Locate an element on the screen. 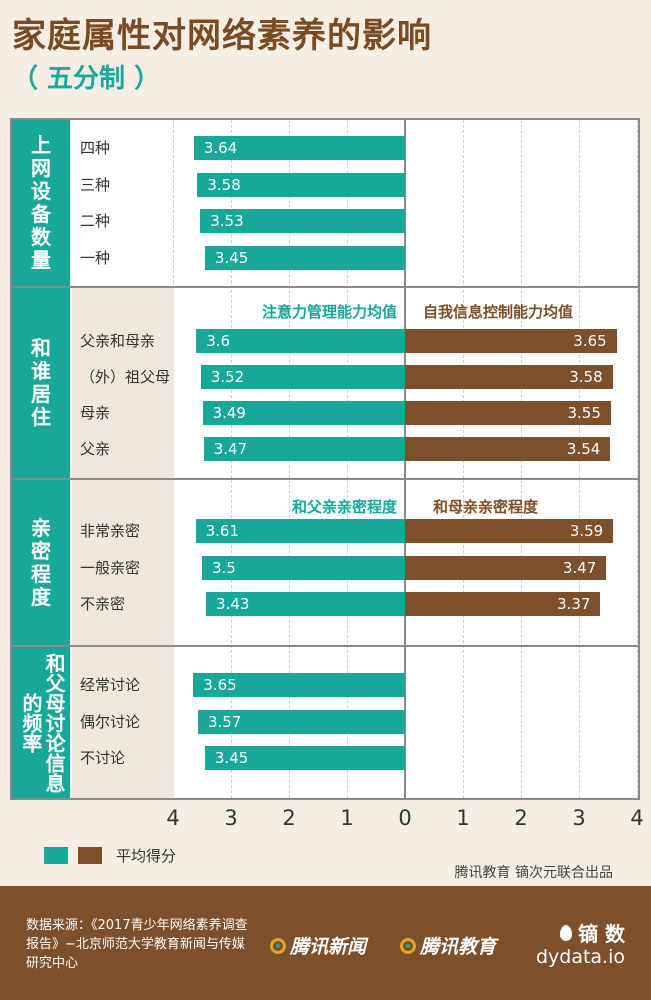  category-label: 二种 is located at coordinates (95, 221).